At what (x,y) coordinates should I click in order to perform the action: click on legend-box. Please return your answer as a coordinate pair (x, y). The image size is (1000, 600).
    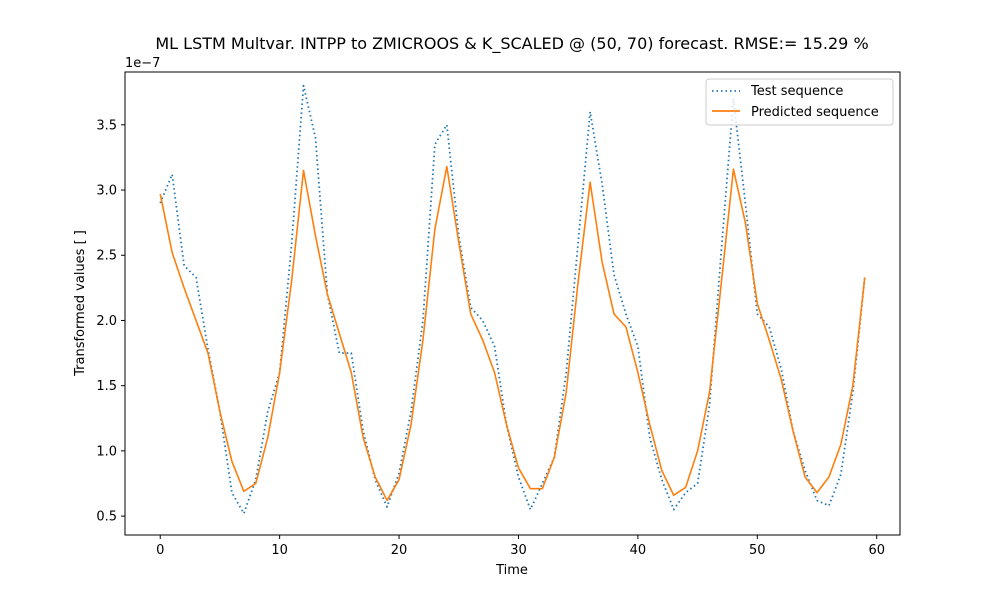
    Looking at the image, I should click on (799, 102).